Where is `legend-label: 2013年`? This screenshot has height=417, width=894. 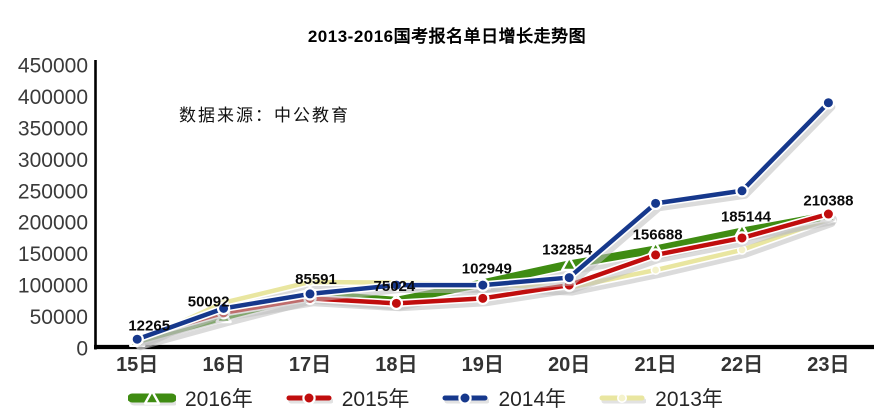 legend-label: 2013年 is located at coordinates (689, 399).